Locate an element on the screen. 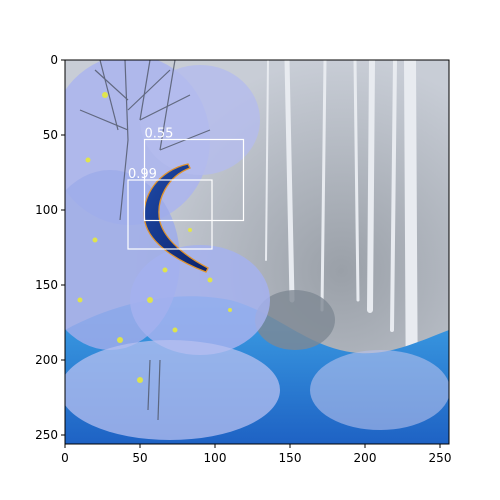 Image resolution: width=500 pixels, height=500 pixels. x-tick-label: 50 is located at coordinates (139, 458).